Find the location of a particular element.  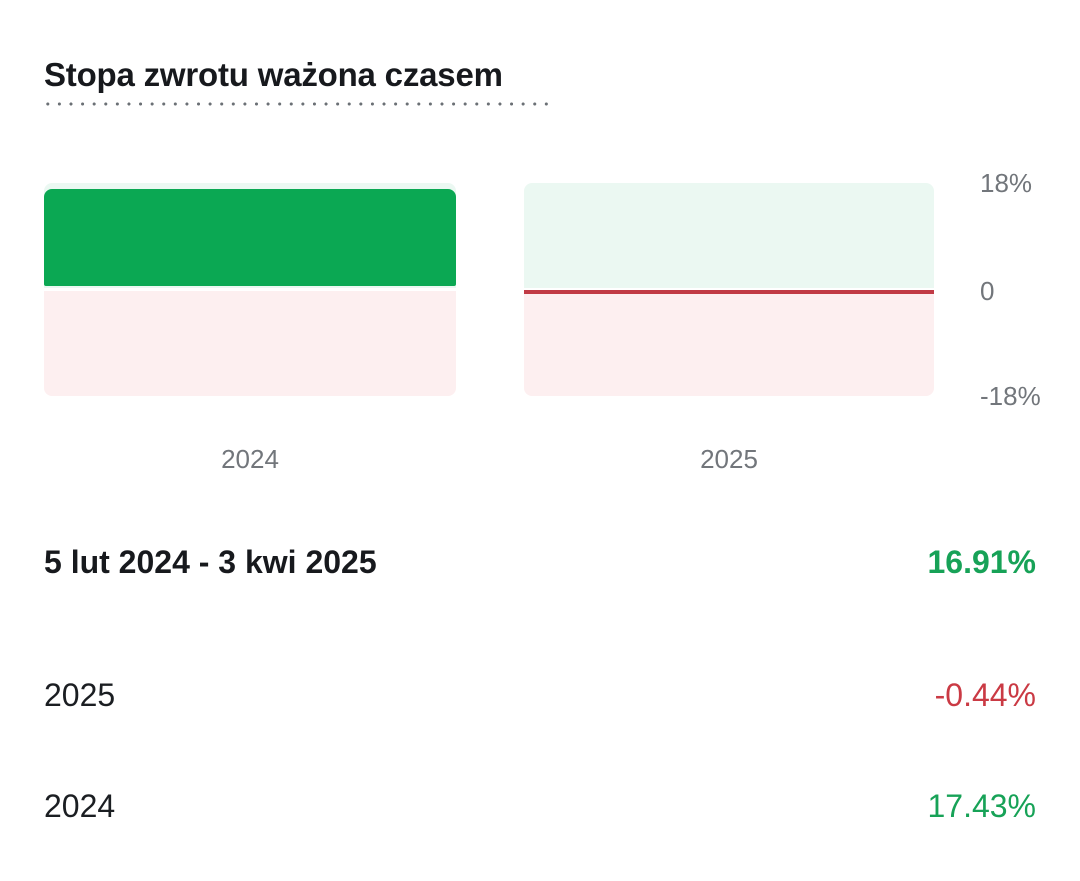

year-2024-return-value: 17.43% is located at coordinates (981, 806).